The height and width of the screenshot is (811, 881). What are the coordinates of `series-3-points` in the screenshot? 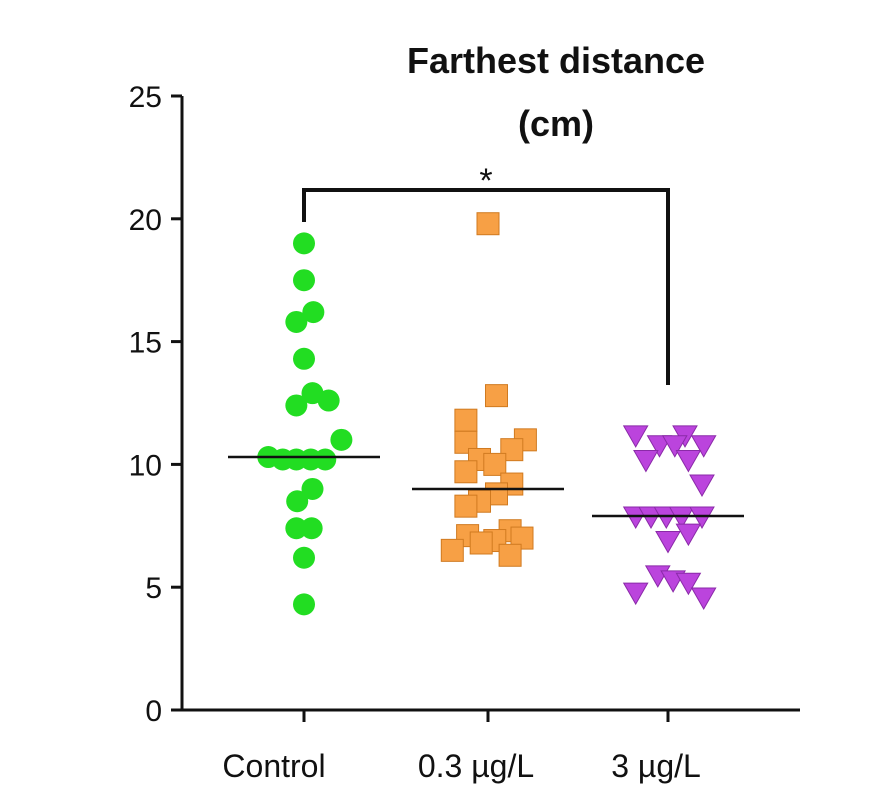 It's located at (669, 518).